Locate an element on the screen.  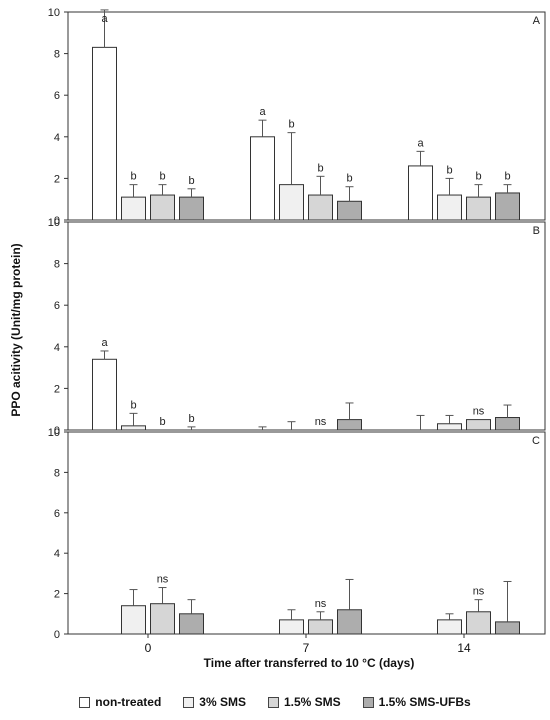
panel-label: C is located at coordinates (536, 441).